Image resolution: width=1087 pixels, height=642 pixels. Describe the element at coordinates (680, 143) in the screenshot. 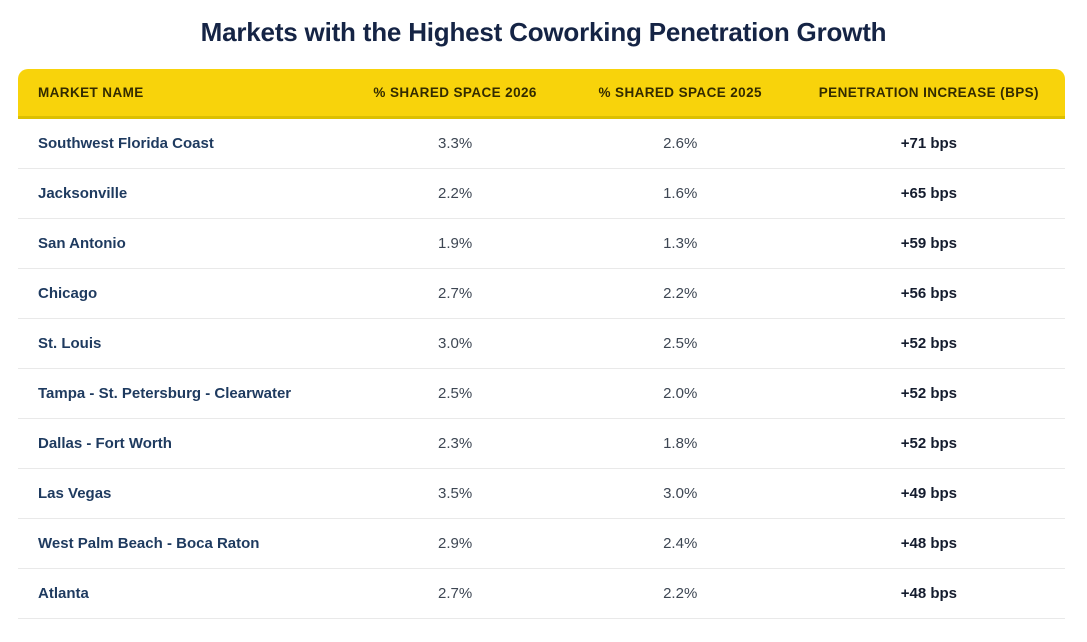

I see `shared-space-2025-cell: 2.6%` at that location.